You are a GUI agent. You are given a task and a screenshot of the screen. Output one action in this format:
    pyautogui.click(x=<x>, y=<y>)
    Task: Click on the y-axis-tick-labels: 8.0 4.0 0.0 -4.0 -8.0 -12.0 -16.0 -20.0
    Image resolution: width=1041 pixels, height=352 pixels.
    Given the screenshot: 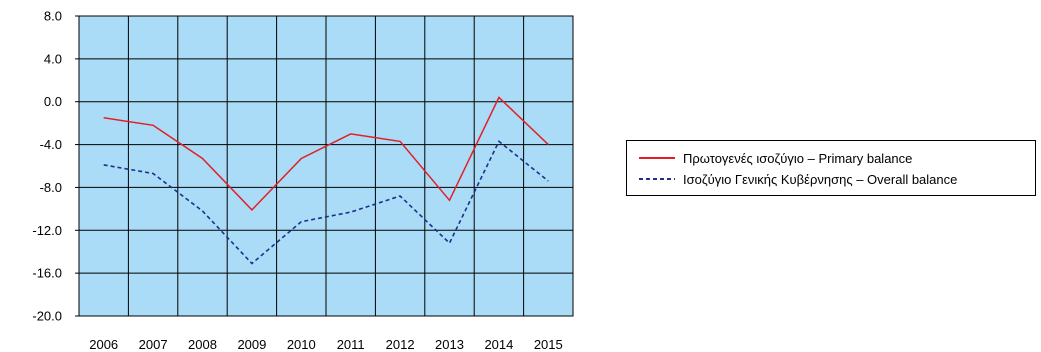 What is the action you would take?
    pyautogui.click(x=47, y=166)
    